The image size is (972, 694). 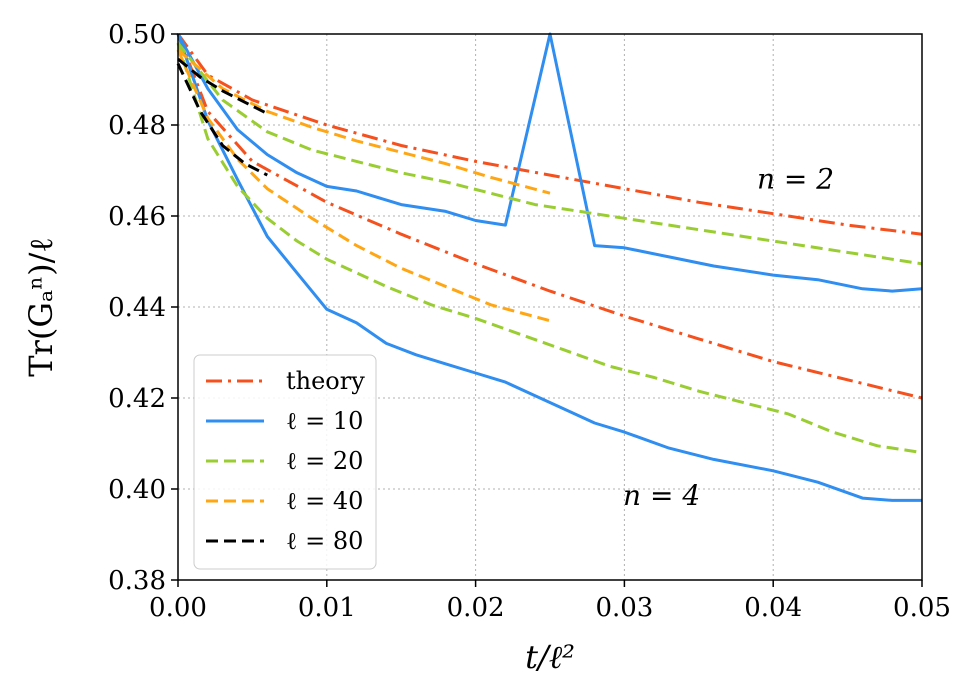 What do you see at coordinates (624, 608) in the screenshot?
I see `x-tick-label: 0.03` at bounding box center [624, 608].